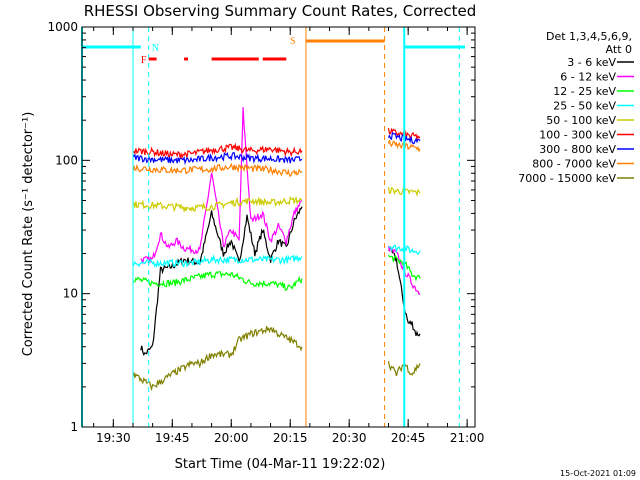 This screenshot has width=640, height=480. I want to click on x-tick-label: 20:15, so click(290, 438).